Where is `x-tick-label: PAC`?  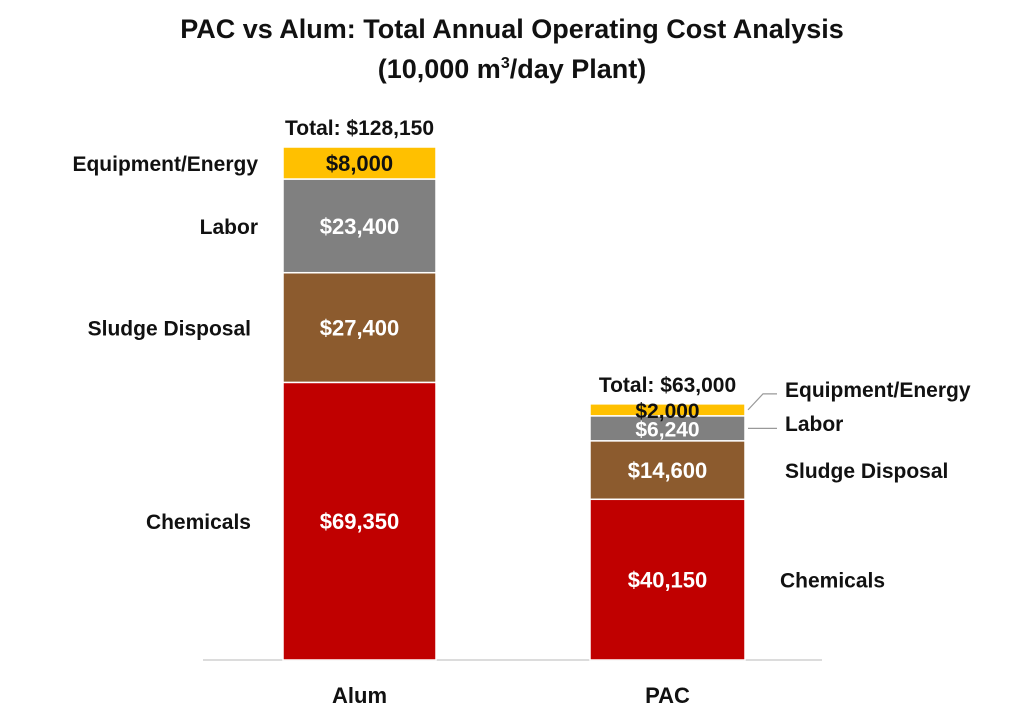
x-tick-label: PAC is located at coordinates (667, 695).